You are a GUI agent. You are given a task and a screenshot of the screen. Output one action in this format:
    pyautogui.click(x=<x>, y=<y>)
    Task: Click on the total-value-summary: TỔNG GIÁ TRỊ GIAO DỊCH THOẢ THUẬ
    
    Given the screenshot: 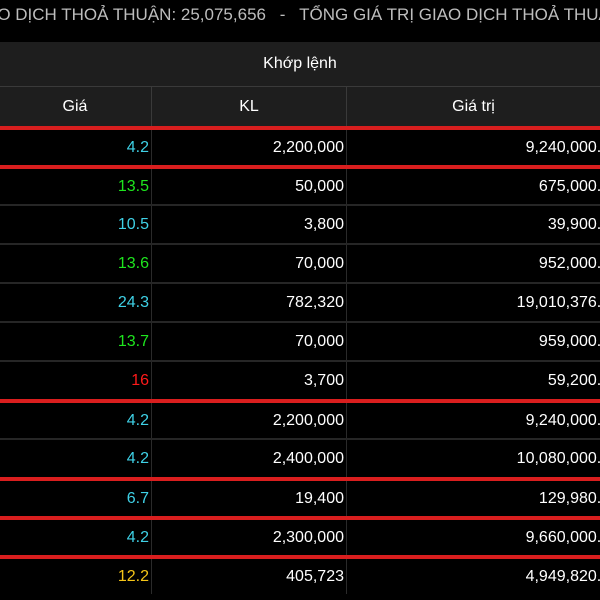 What is the action you would take?
    pyautogui.click(x=449, y=14)
    